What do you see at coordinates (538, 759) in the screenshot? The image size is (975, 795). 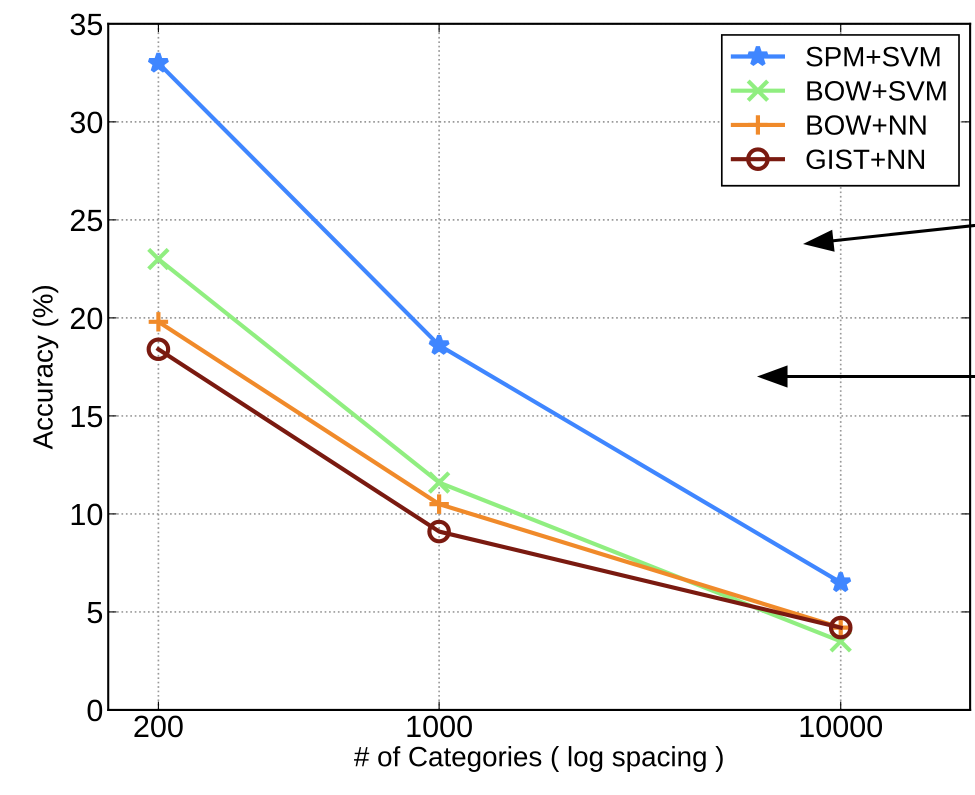 I see `x-axis-title: # of Categories ( log spacing )` at bounding box center [538, 759].